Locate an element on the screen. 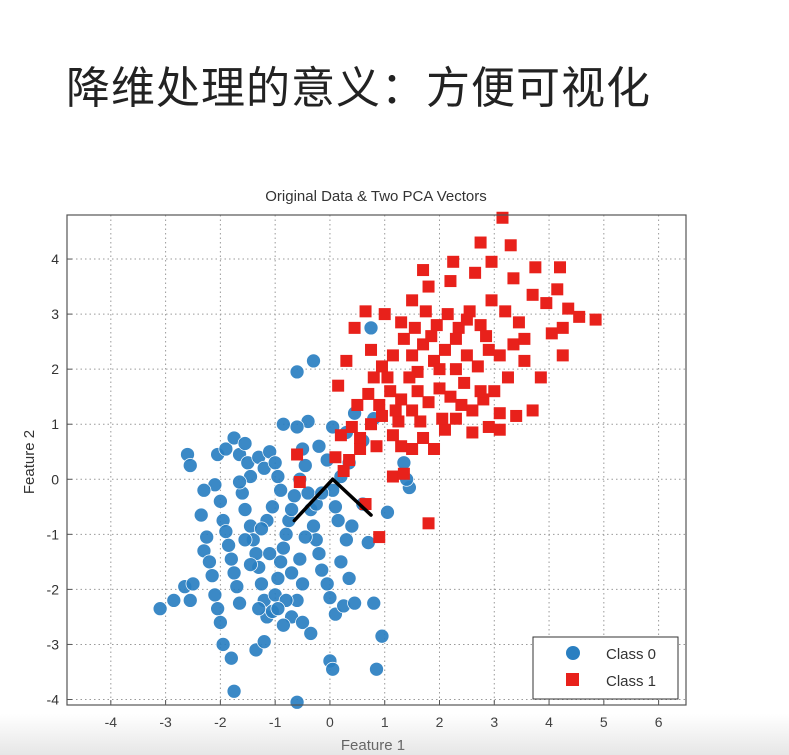  x-tick-label: 0 is located at coordinates (330, 722).